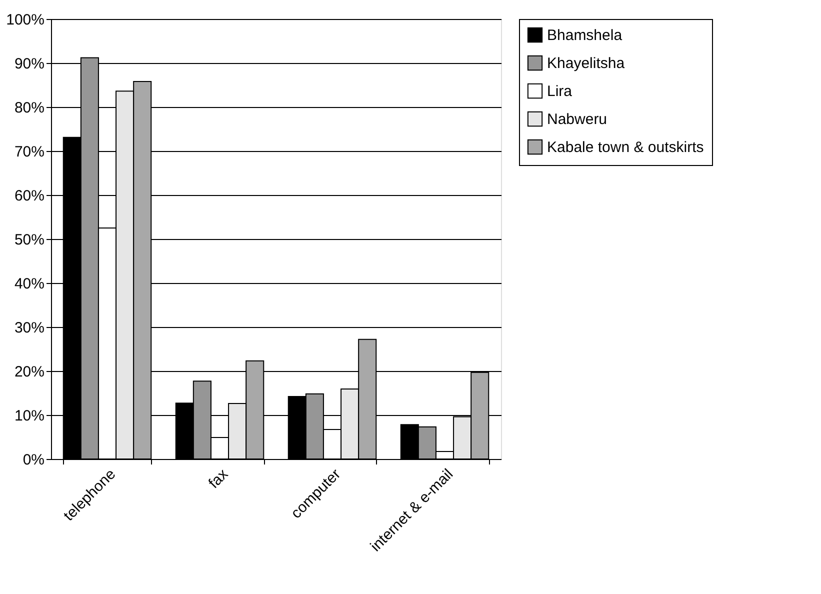 Image resolution: width=821 pixels, height=594 pixels. I want to click on legend-label: Khayelitsha, so click(586, 63).